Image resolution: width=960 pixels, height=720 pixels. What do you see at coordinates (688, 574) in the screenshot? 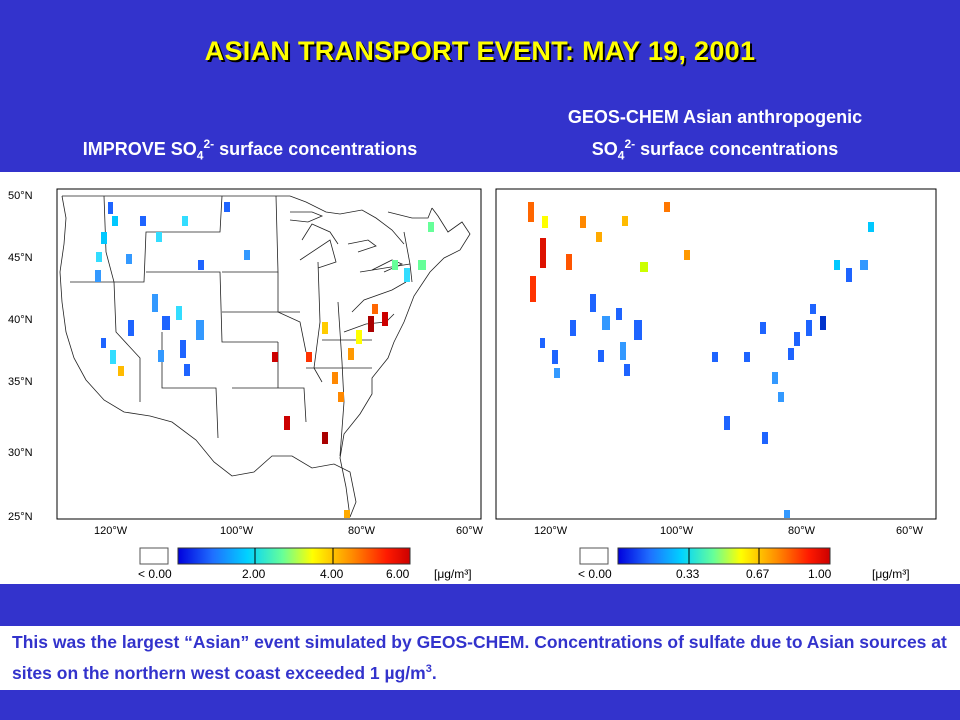
I see `colorbar-tick: 0.33` at bounding box center [688, 574].